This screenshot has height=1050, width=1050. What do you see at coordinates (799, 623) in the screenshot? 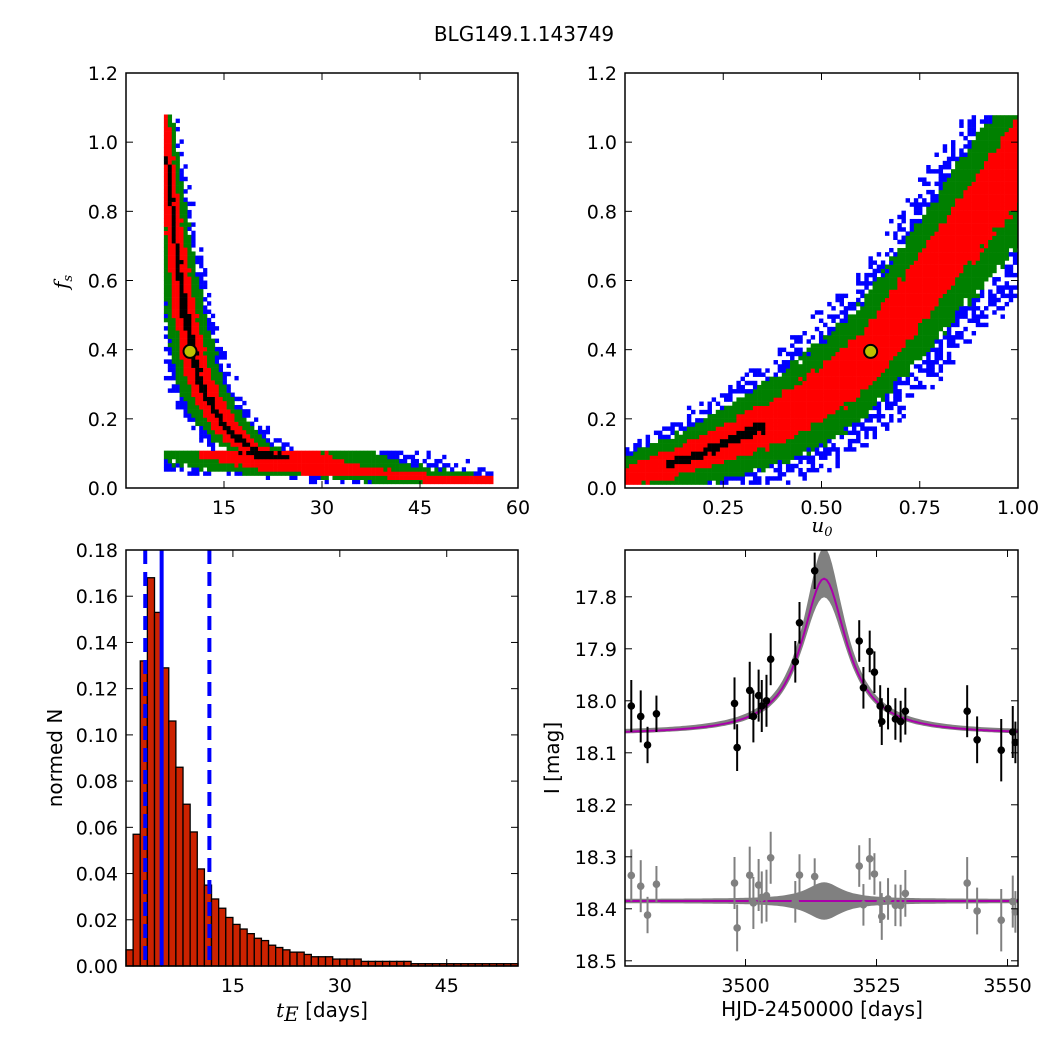
I see `data-point` at bounding box center [799, 623].